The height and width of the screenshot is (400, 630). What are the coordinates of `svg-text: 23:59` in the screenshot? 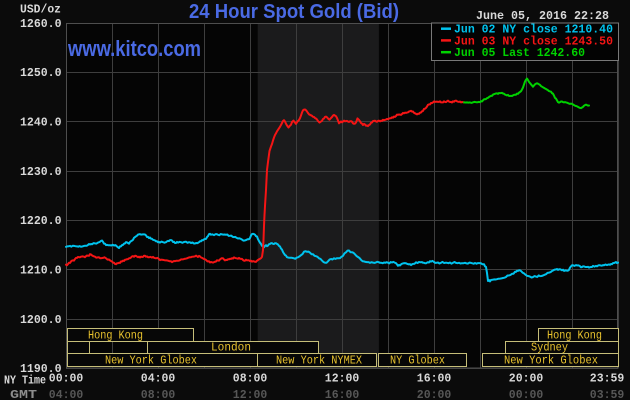 It's located at (607, 379).